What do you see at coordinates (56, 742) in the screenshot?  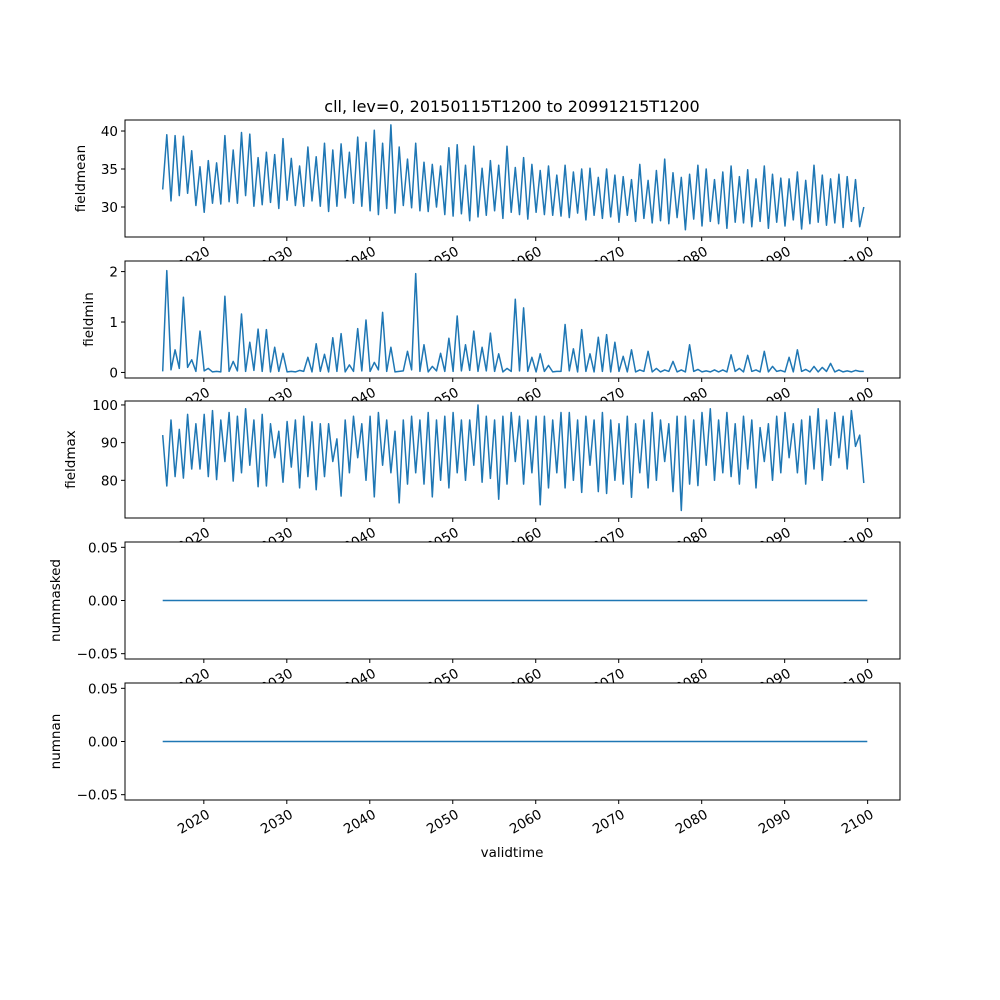 I see `y-axis-label: numnan` at bounding box center [56, 742].